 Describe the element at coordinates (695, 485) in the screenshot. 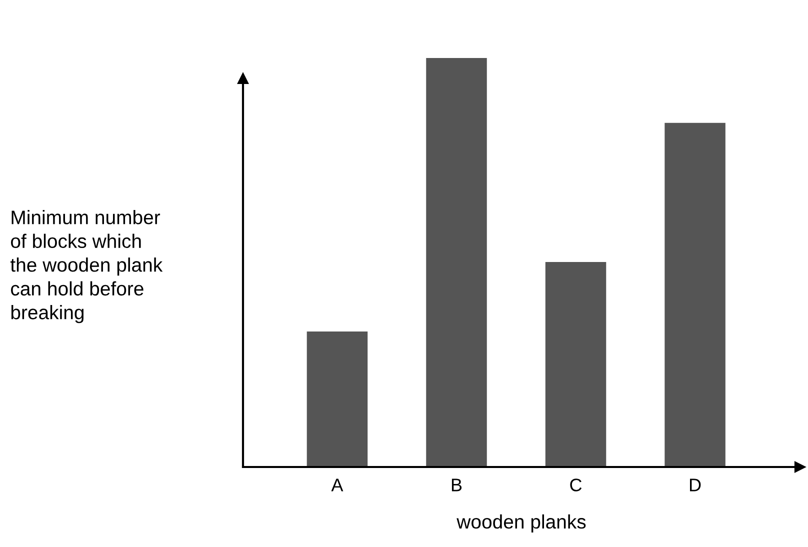

I see `x-tick-label: D` at that location.